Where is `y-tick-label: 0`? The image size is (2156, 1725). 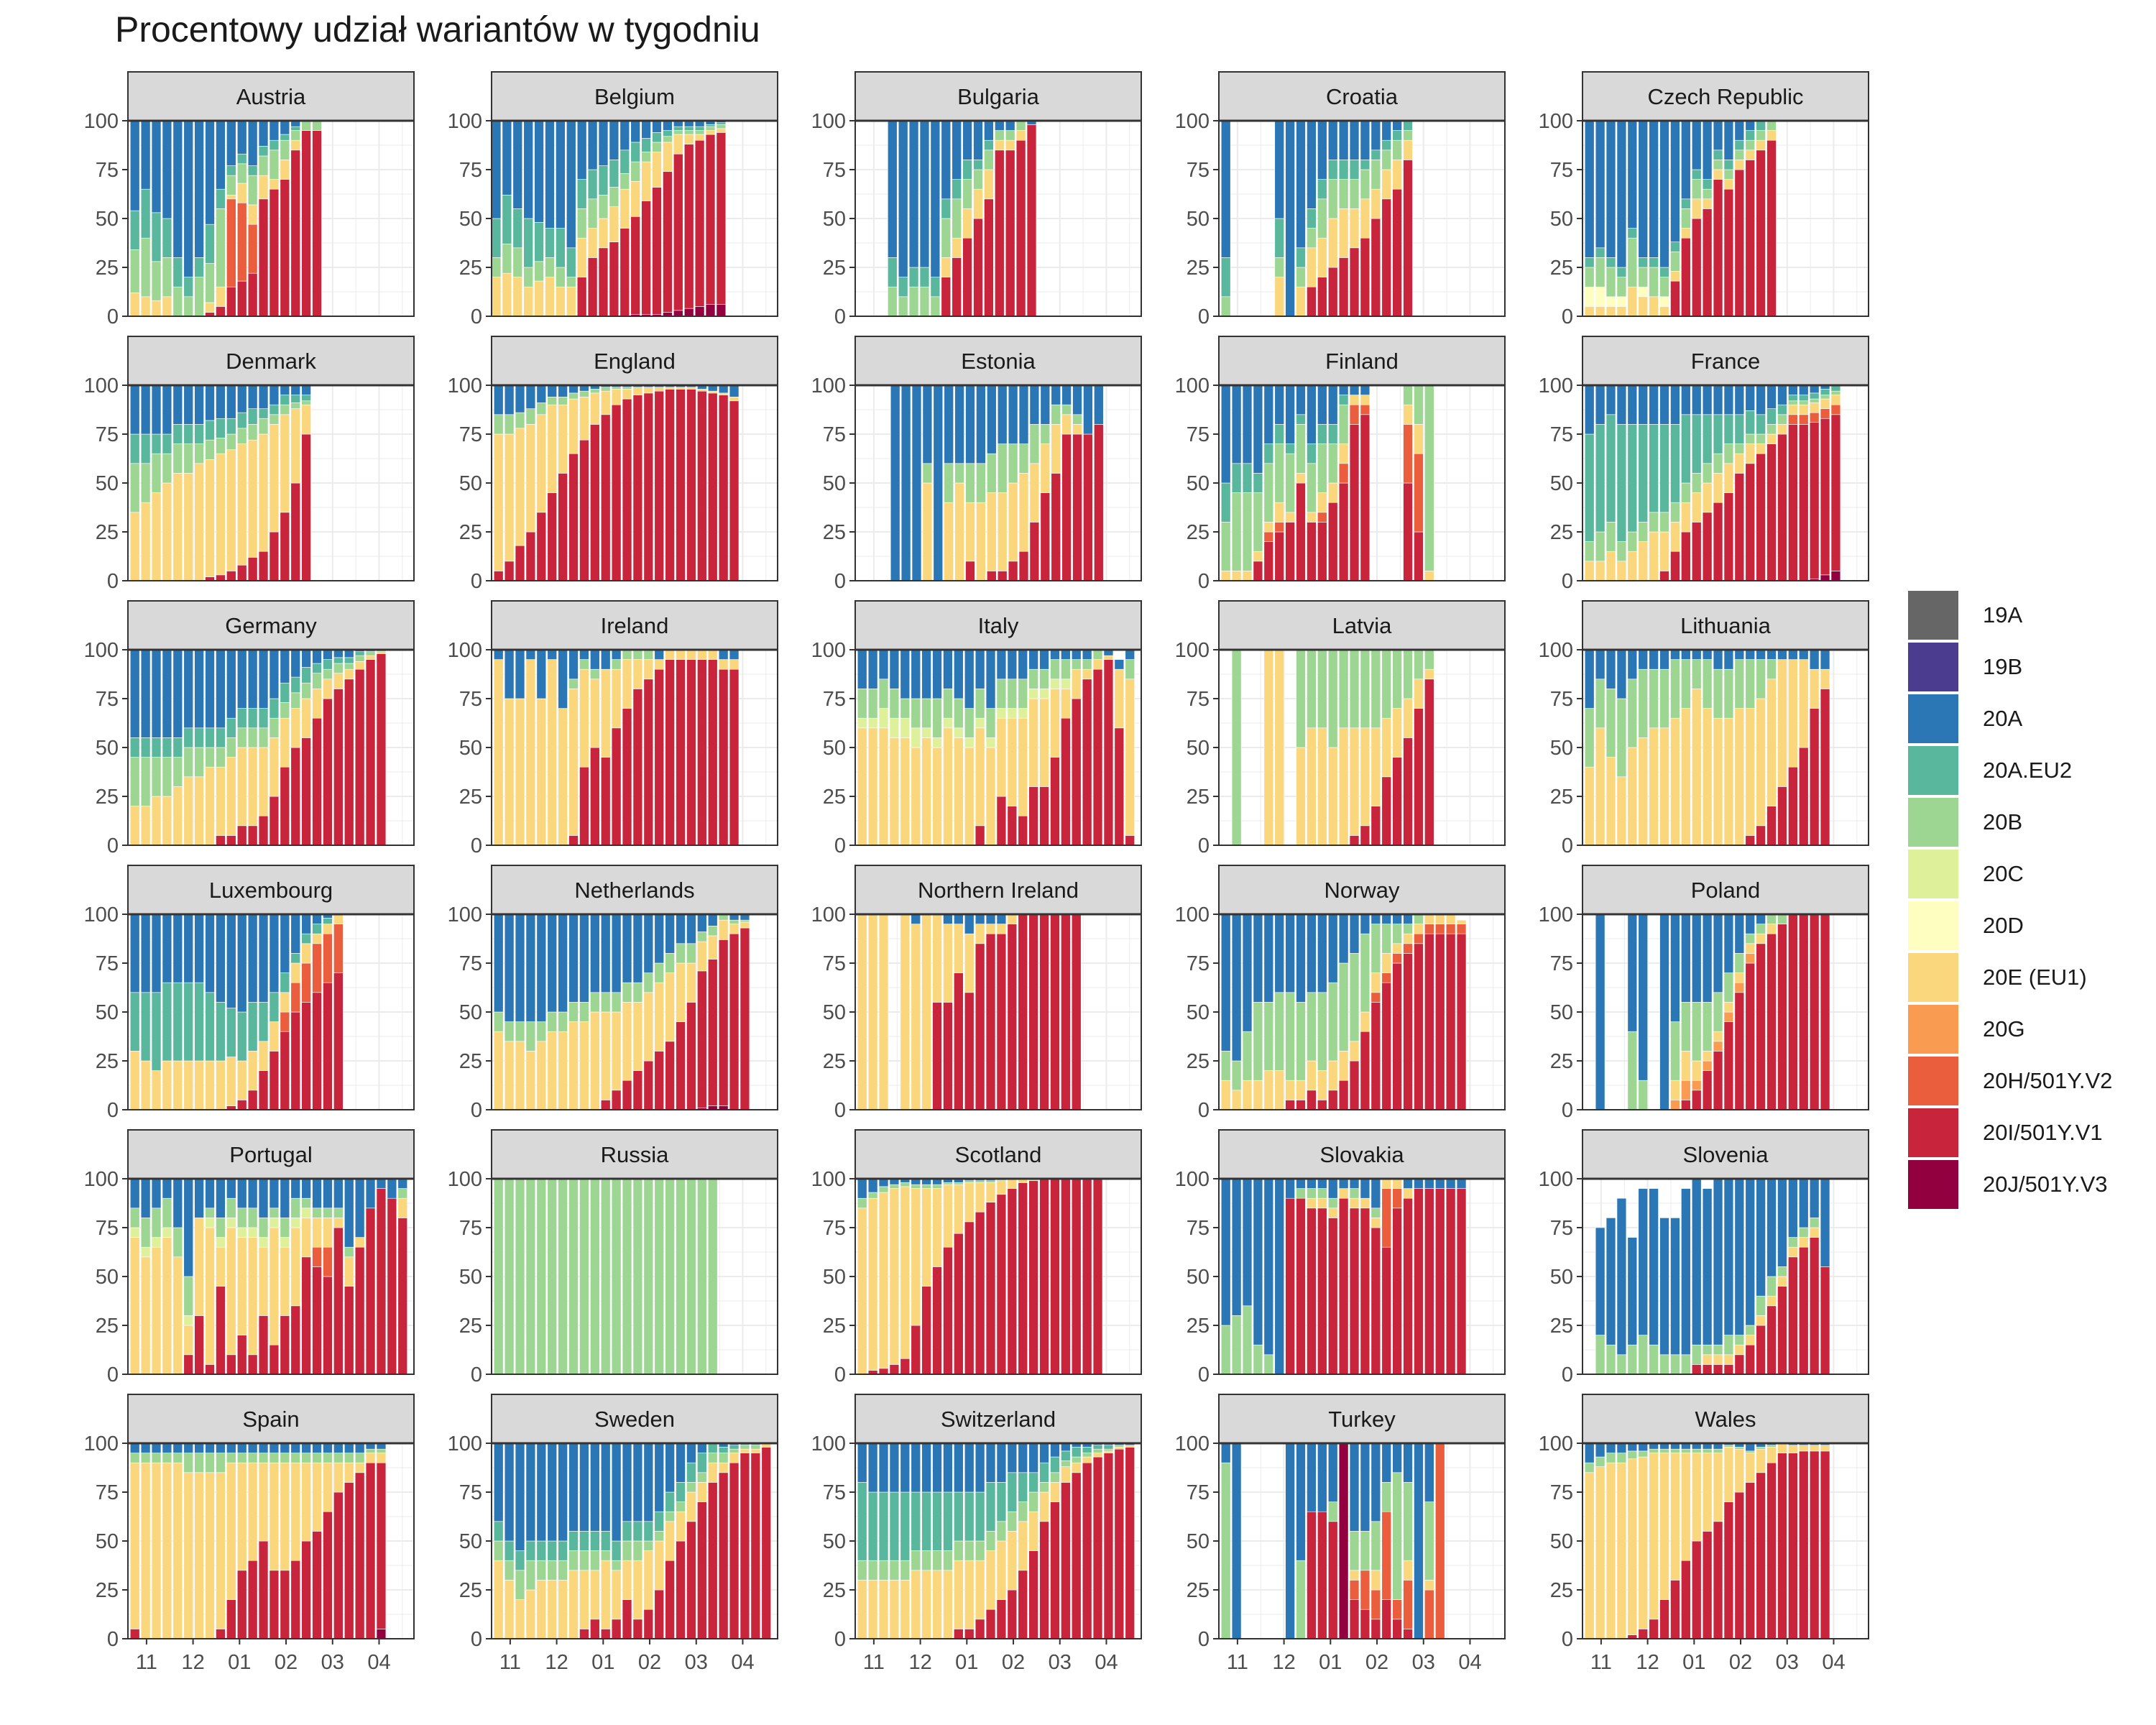 y-tick-label: 0 is located at coordinates (1204, 1639).